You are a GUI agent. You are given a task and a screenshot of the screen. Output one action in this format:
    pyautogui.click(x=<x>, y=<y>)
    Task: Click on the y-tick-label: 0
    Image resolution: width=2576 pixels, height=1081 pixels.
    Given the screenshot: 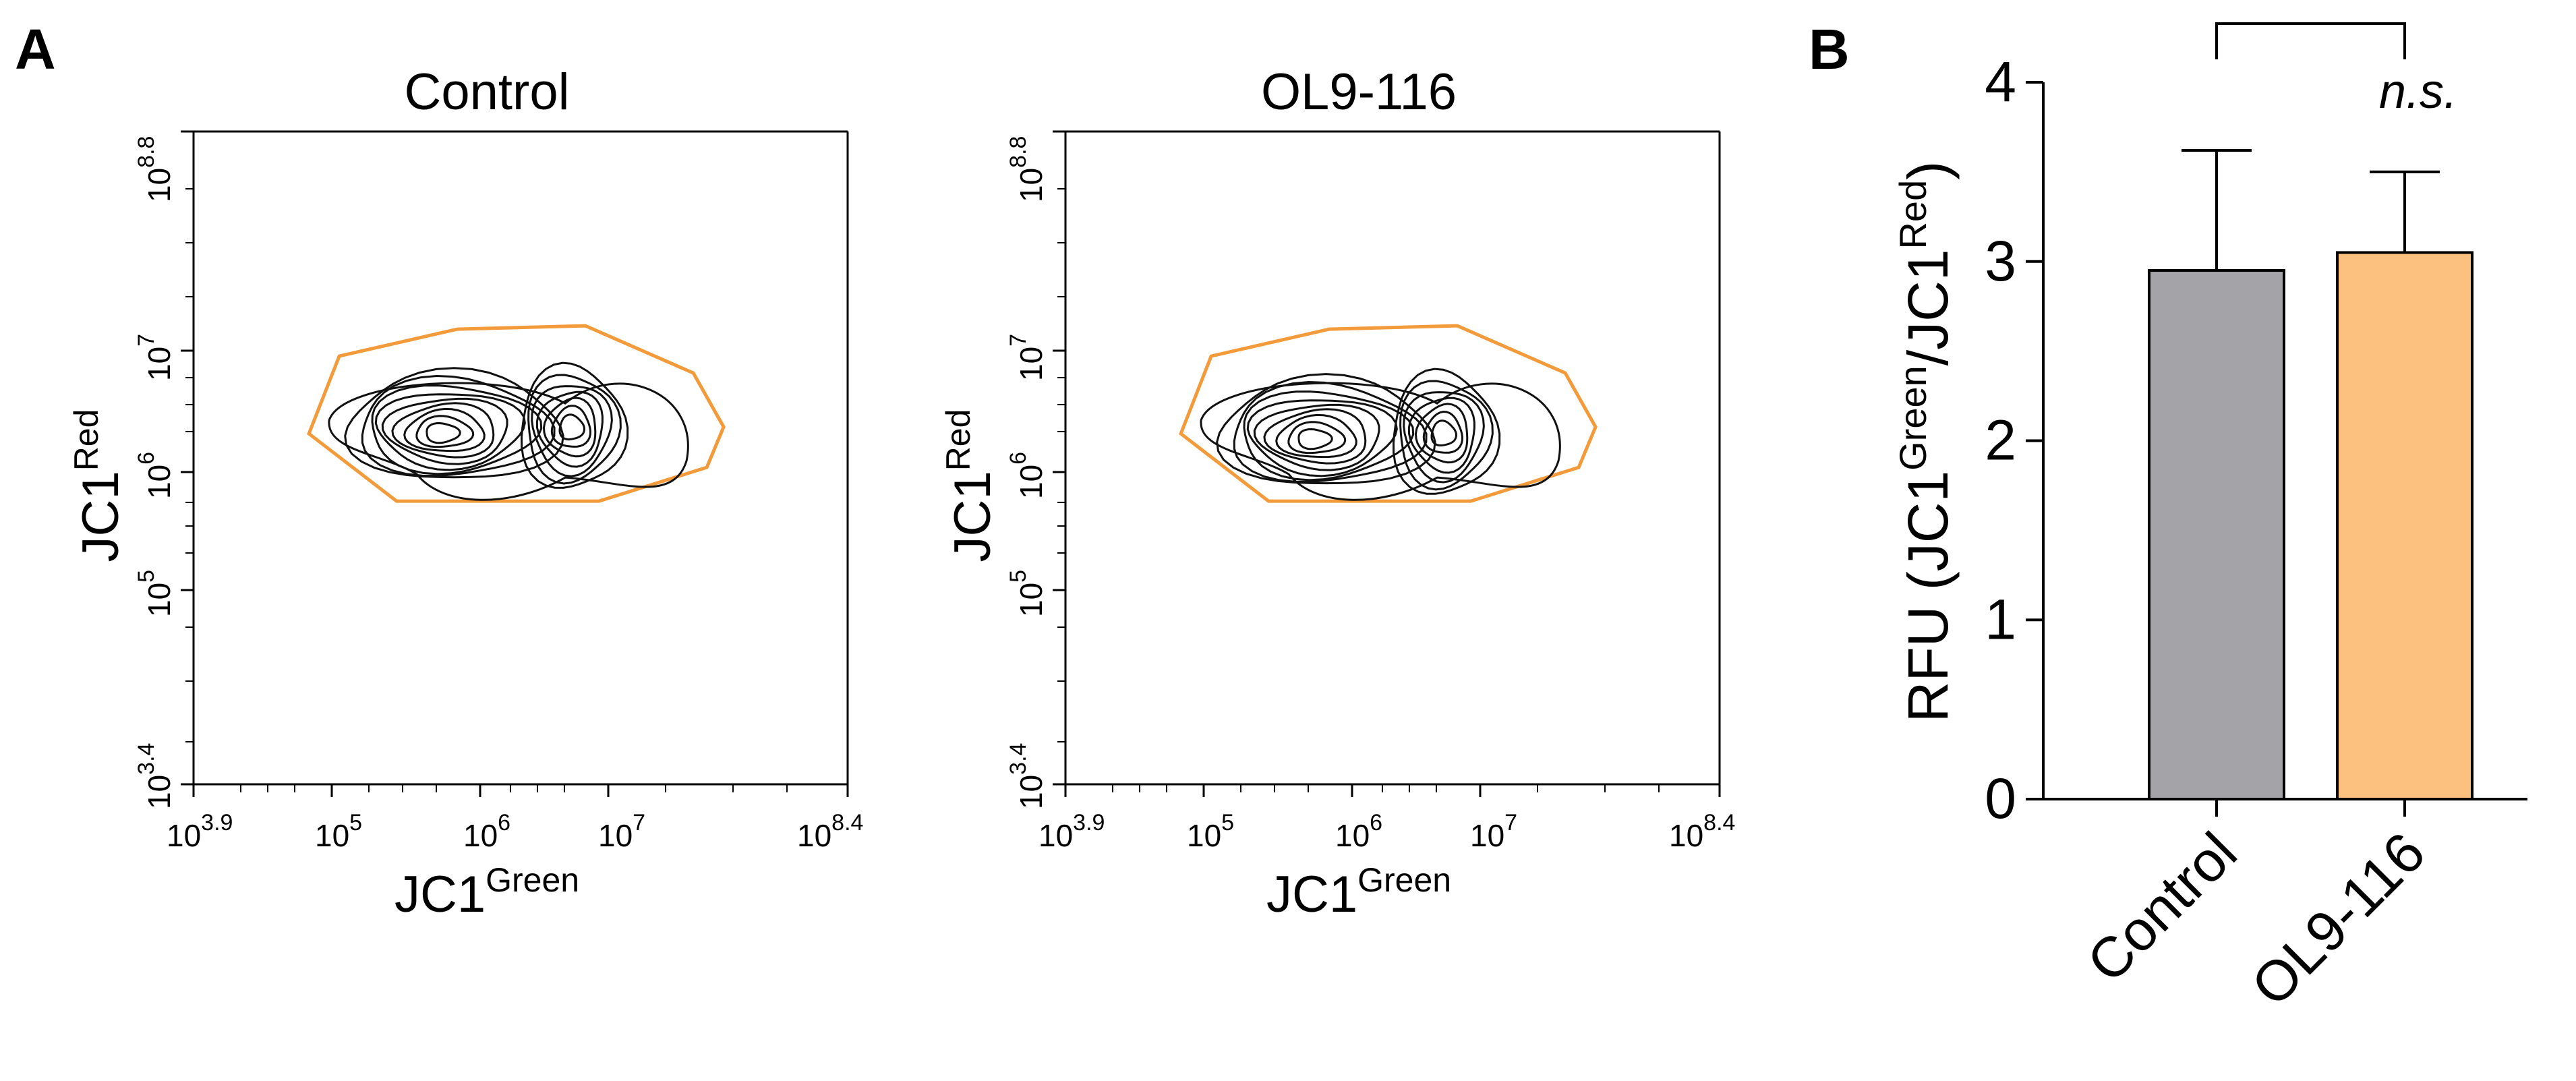 What is the action you would take?
    pyautogui.click(x=2001, y=798)
    